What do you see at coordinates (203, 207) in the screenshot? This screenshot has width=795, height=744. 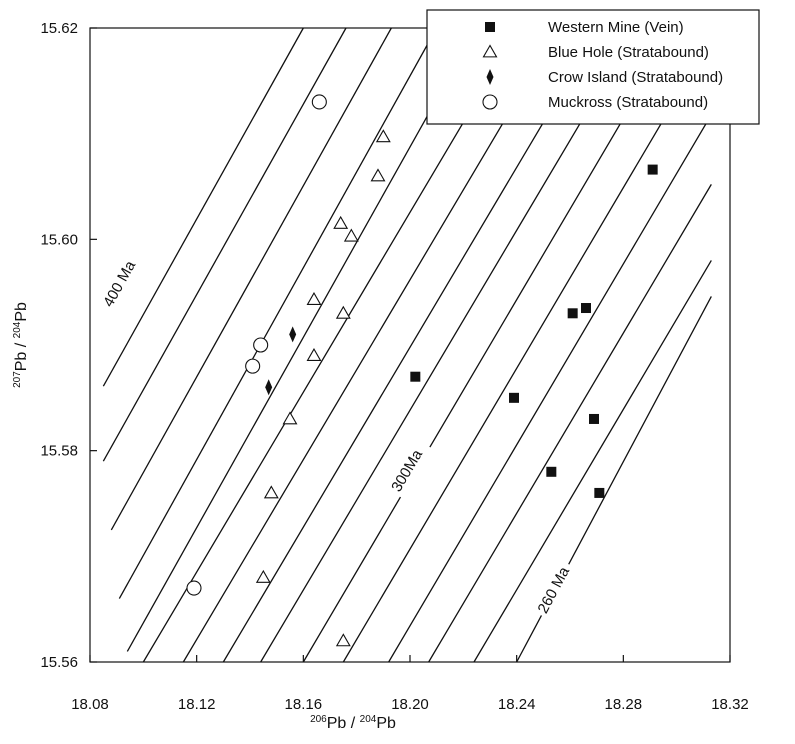 I see `isochron-line` at bounding box center [203, 207].